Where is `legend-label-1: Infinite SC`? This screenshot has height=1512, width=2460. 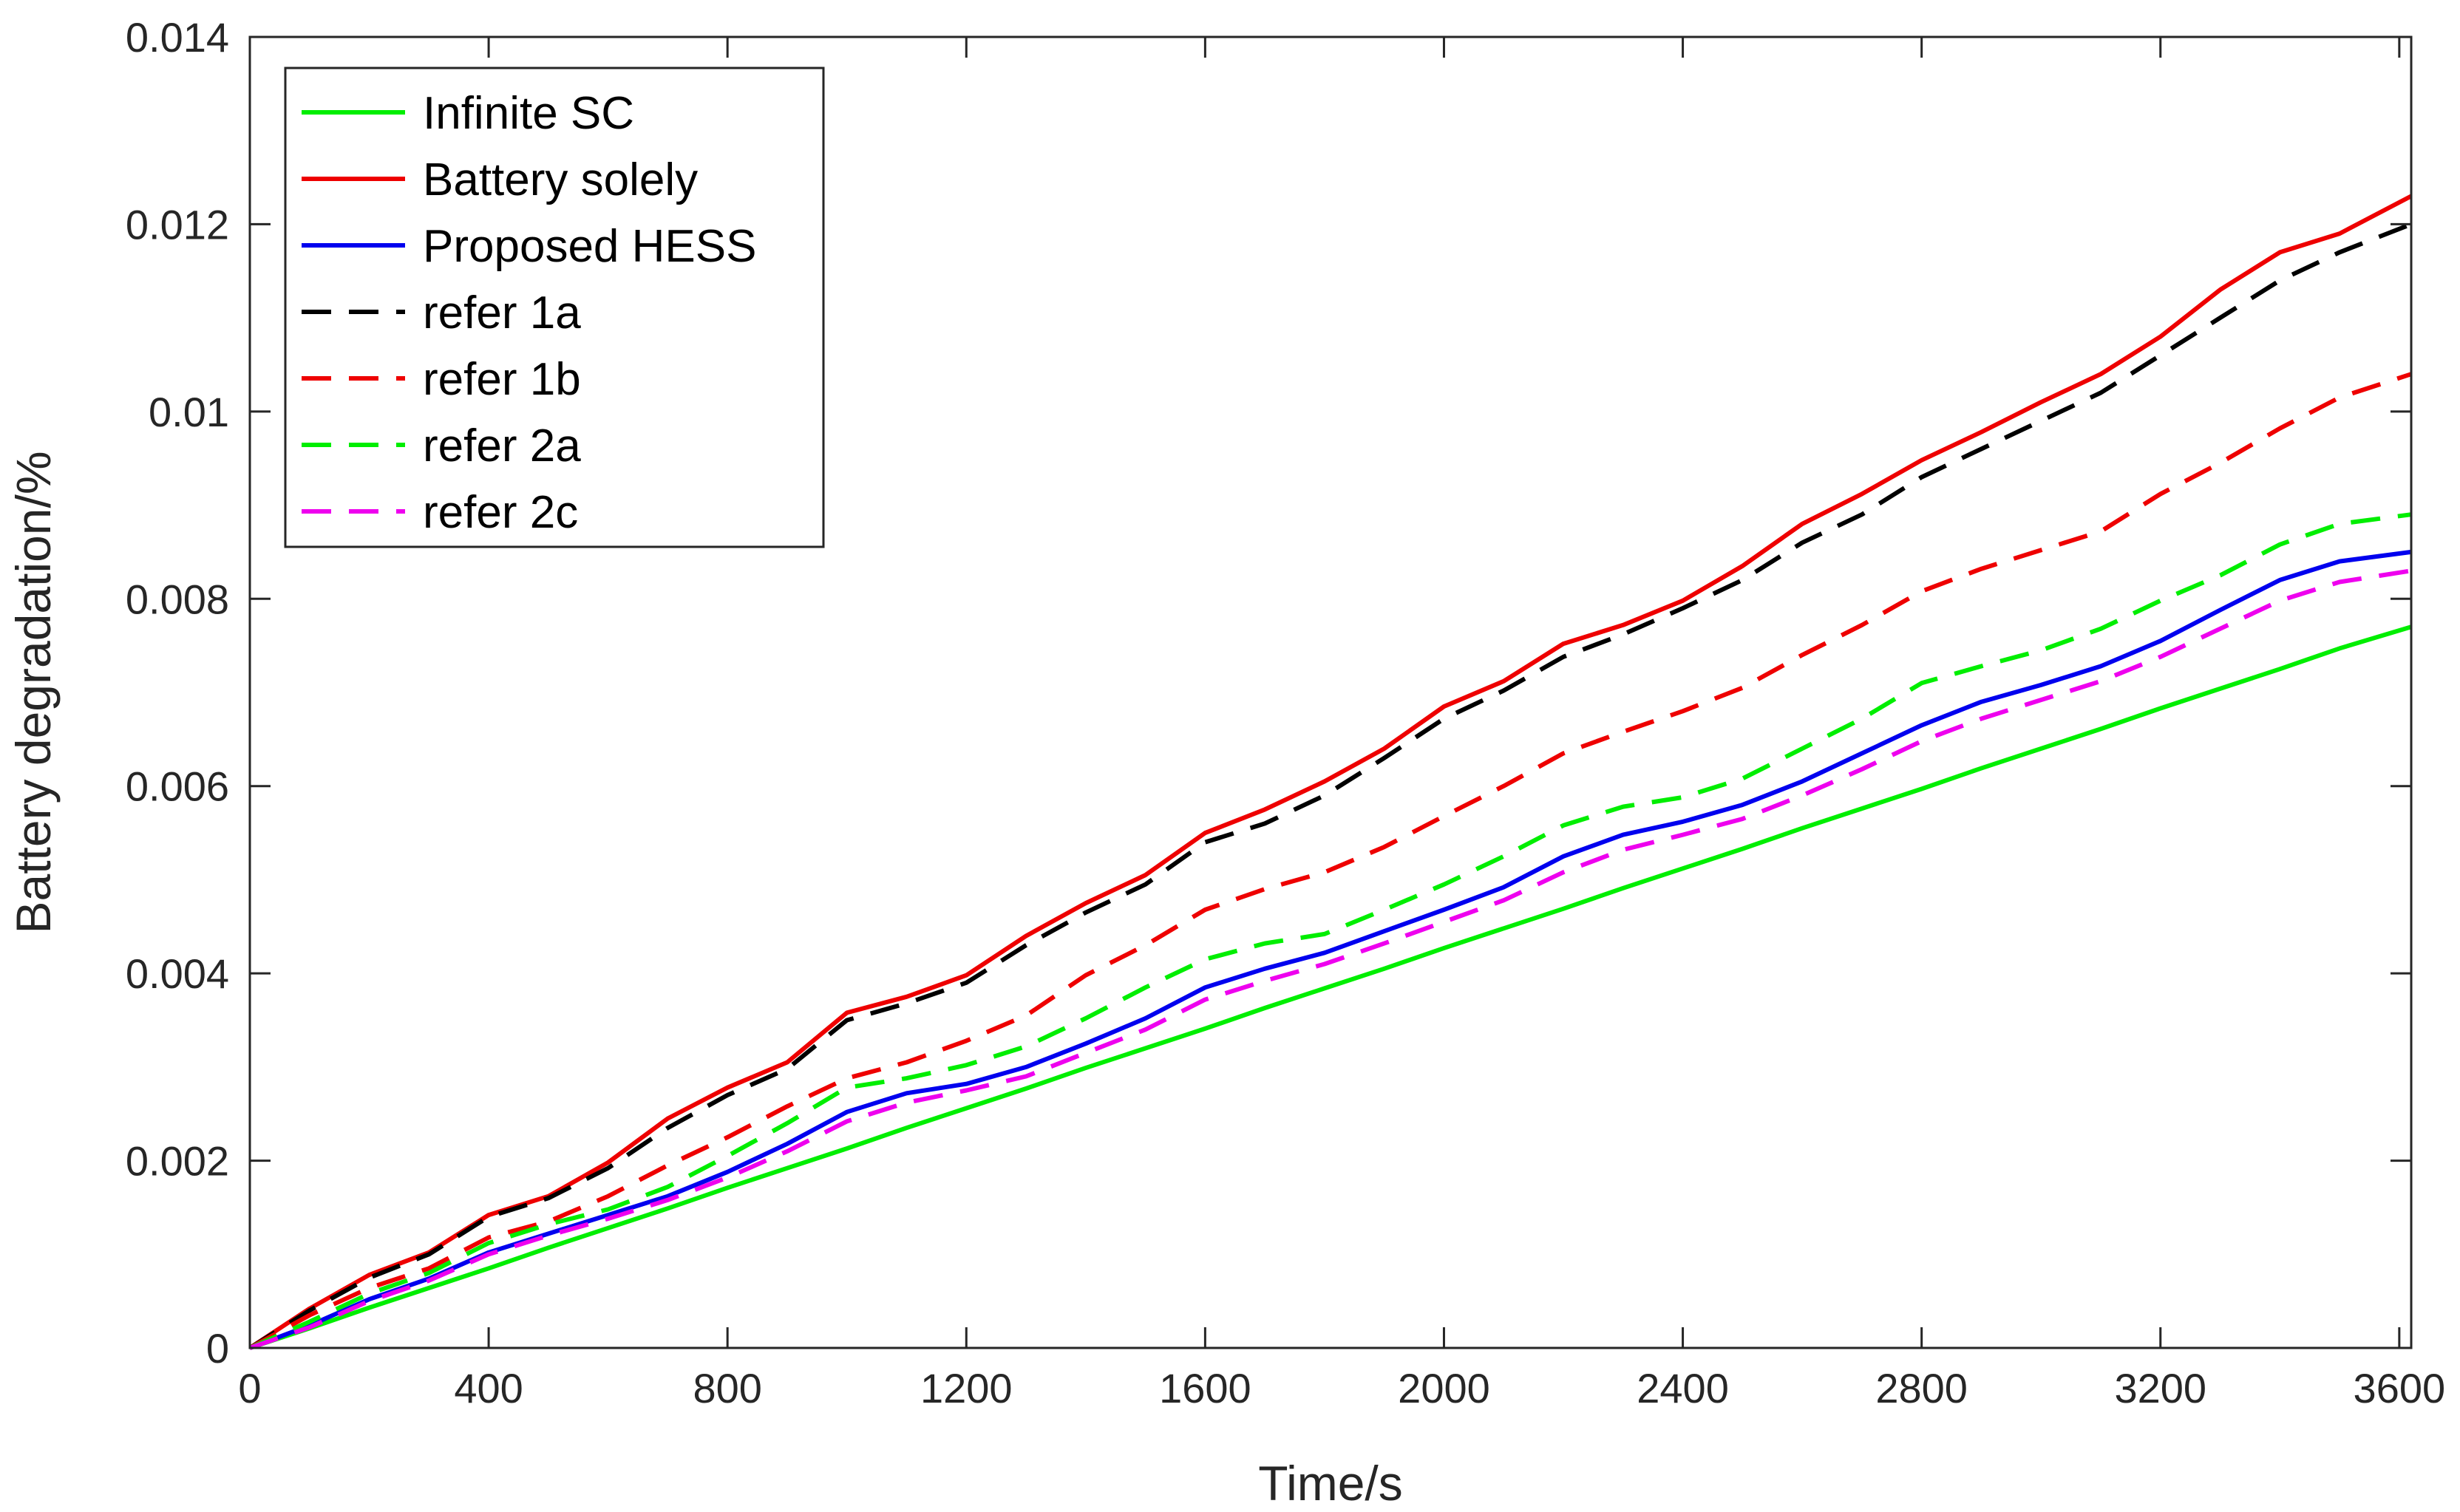
legend-label-1: Infinite SC is located at coordinates (528, 114).